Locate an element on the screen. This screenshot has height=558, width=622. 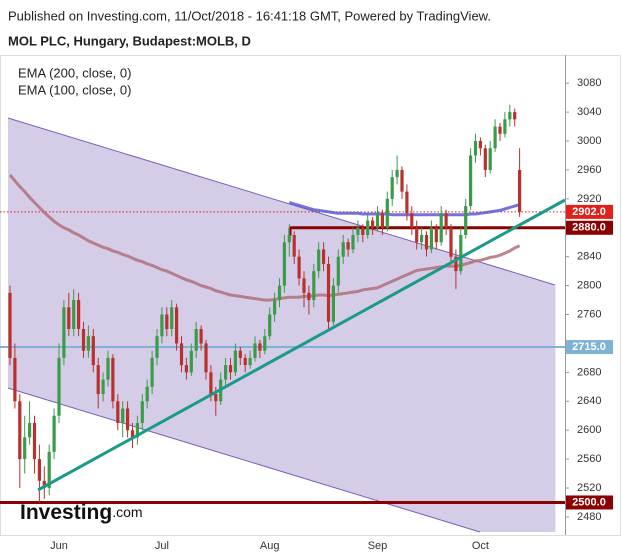
level-label: 2880.0 is located at coordinates (589, 228).